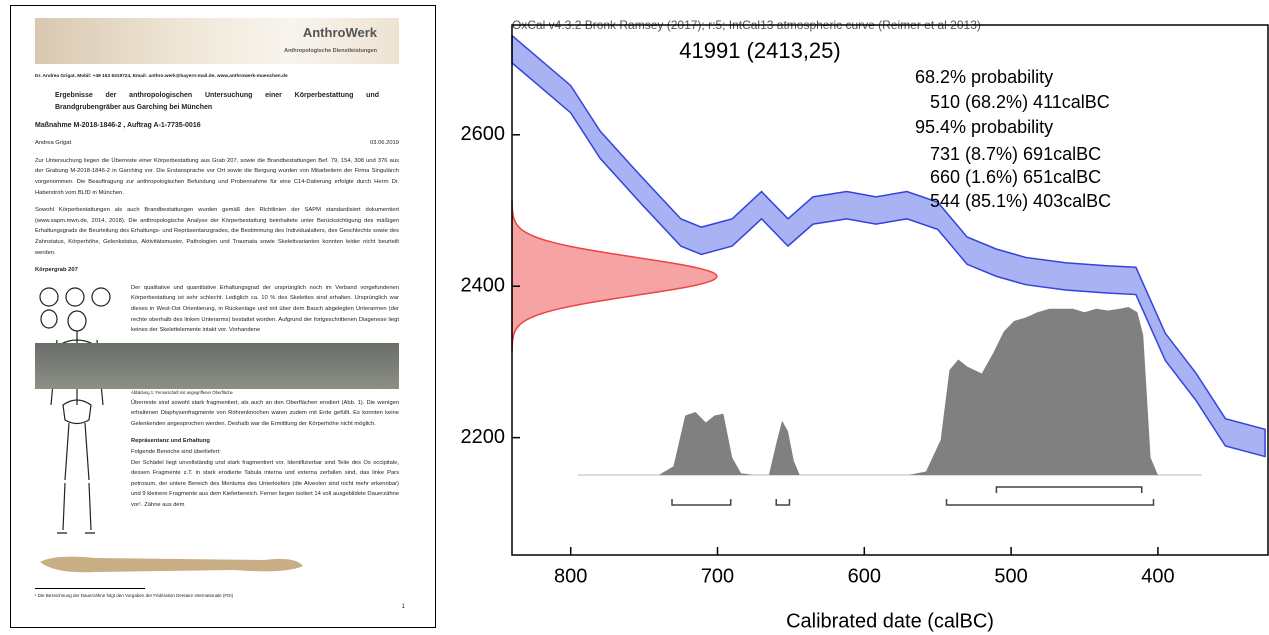 The width and height of the screenshot is (1269, 635). What do you see at coordinates (217, 457) in the screenshot?
I see `photo` at bounding box center [217, 457].